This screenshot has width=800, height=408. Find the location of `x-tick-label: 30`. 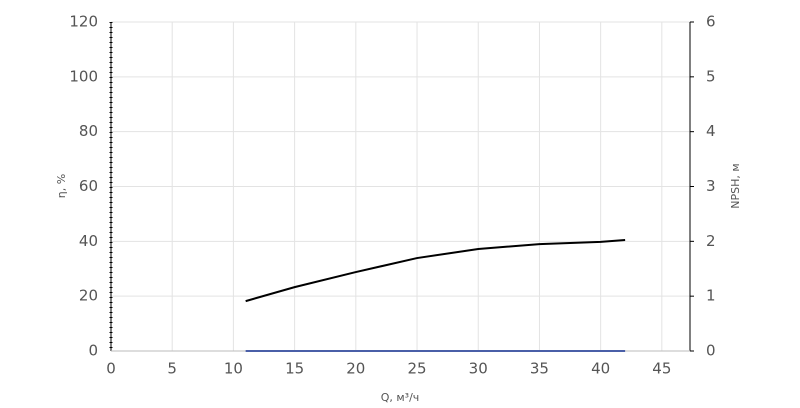

x-tick-label: 30 is located at coordinates (478, 369).